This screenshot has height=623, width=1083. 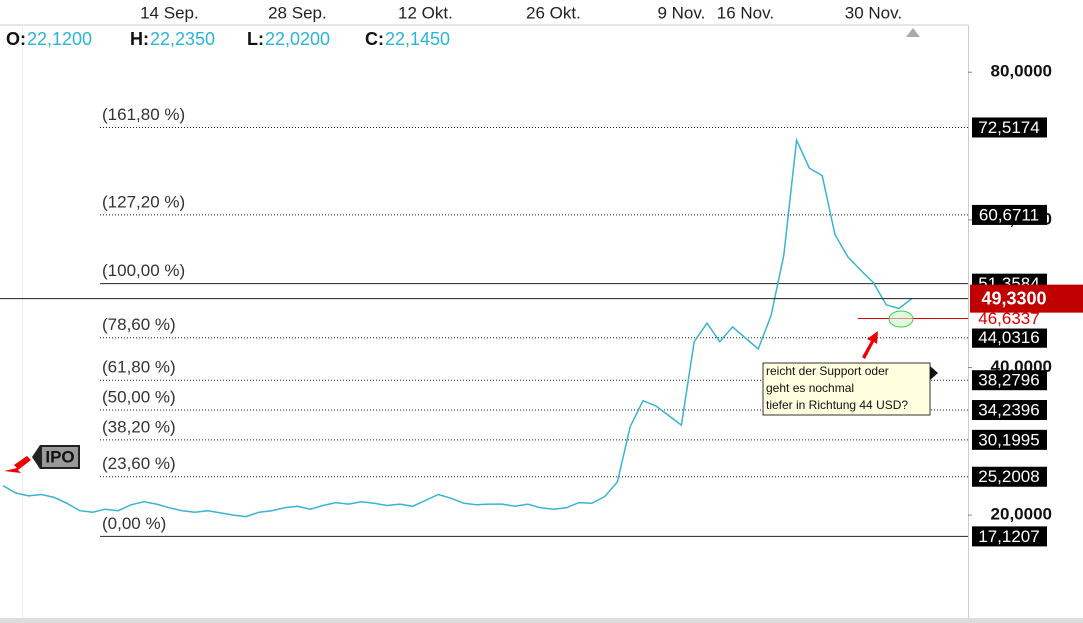 I want to click on scroll-up-icon, so click(x=913, y=32).